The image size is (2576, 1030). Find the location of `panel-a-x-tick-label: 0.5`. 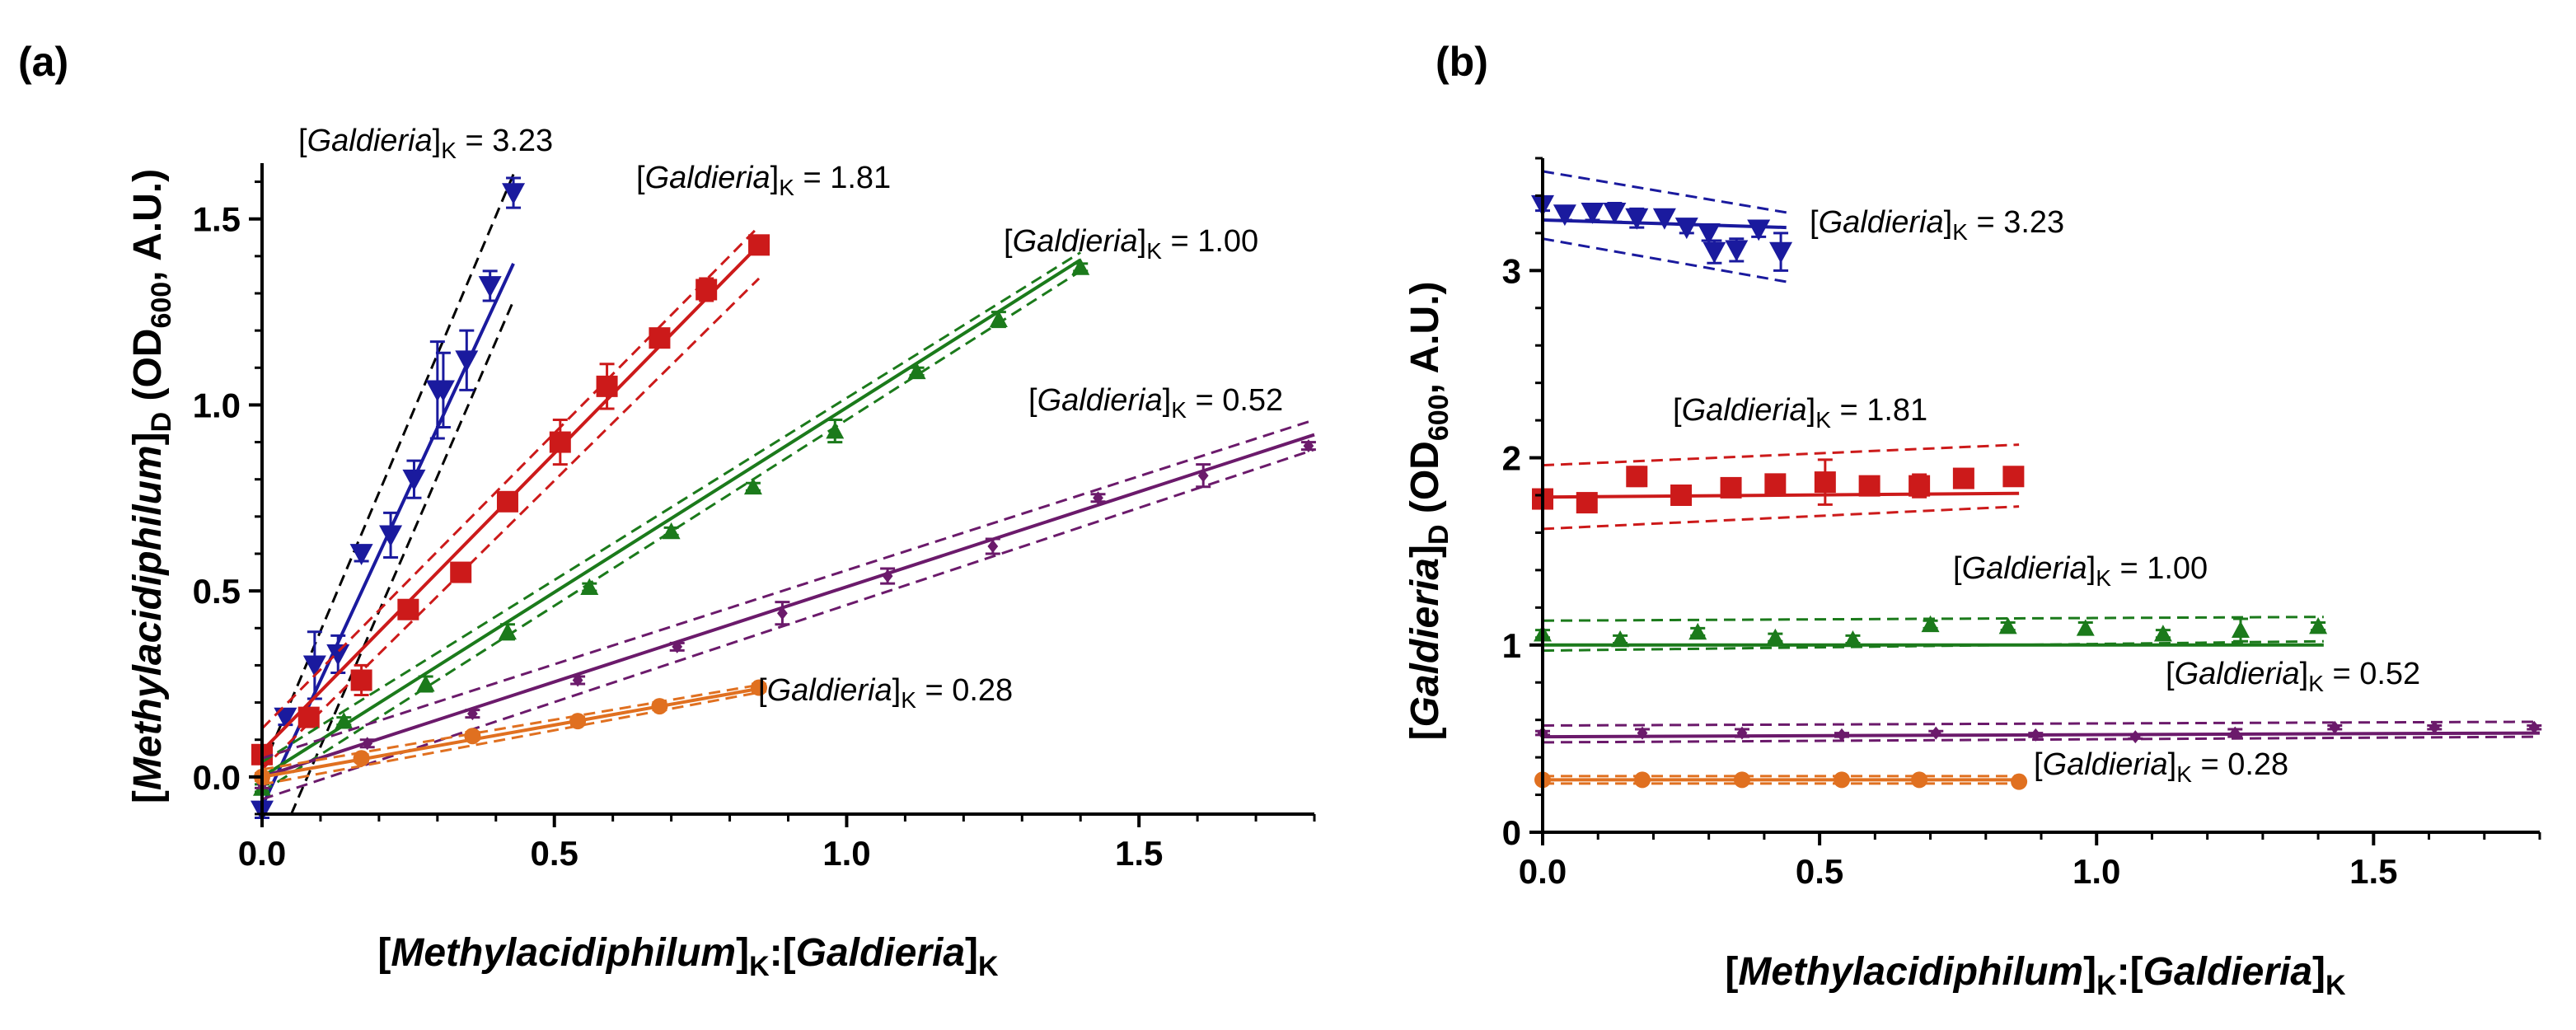

panel-a-x-tick-label: 0.5 is located at coordinates (554, 853).